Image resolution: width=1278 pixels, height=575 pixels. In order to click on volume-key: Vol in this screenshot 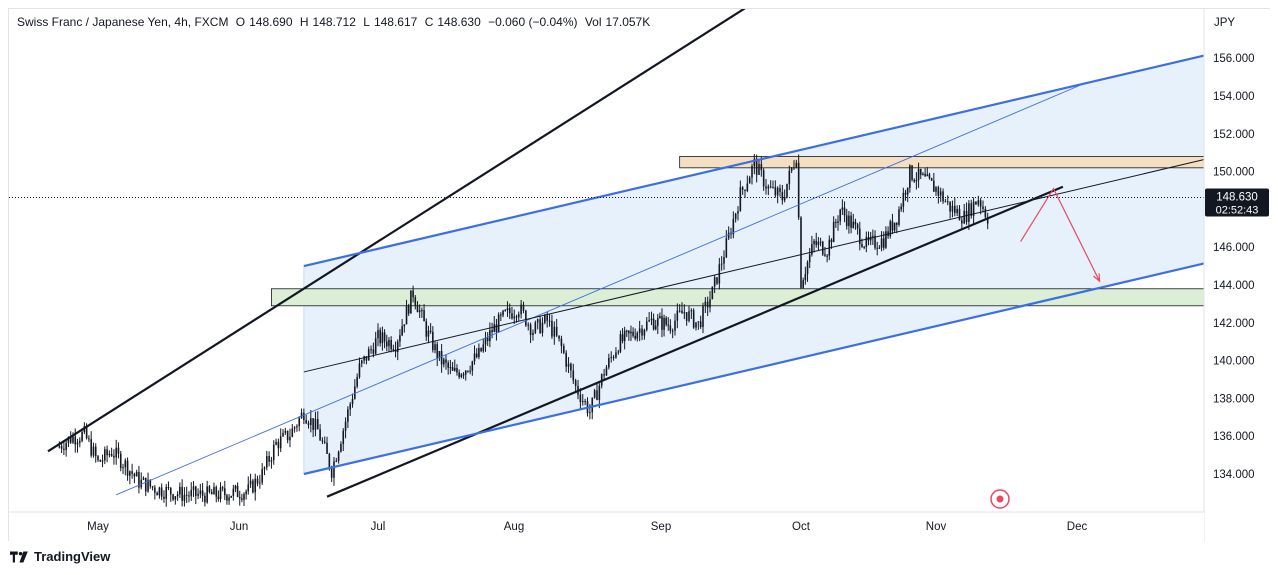, I will do `click(593, 22)`.